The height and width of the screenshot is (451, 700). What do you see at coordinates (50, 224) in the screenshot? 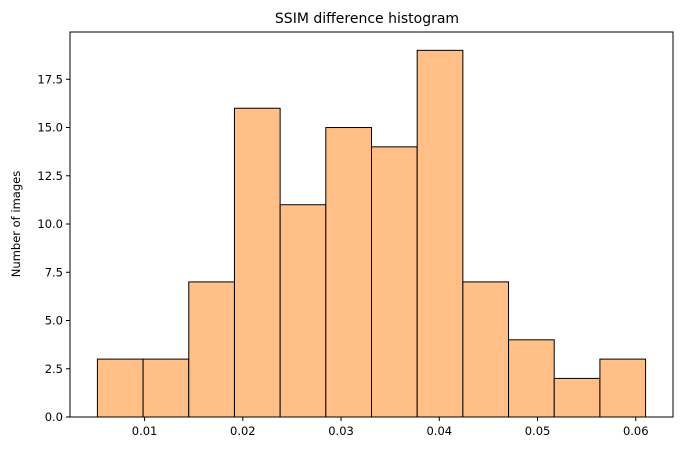
I see `y-tick-label: 10.0` at bounding box center [50, 224].